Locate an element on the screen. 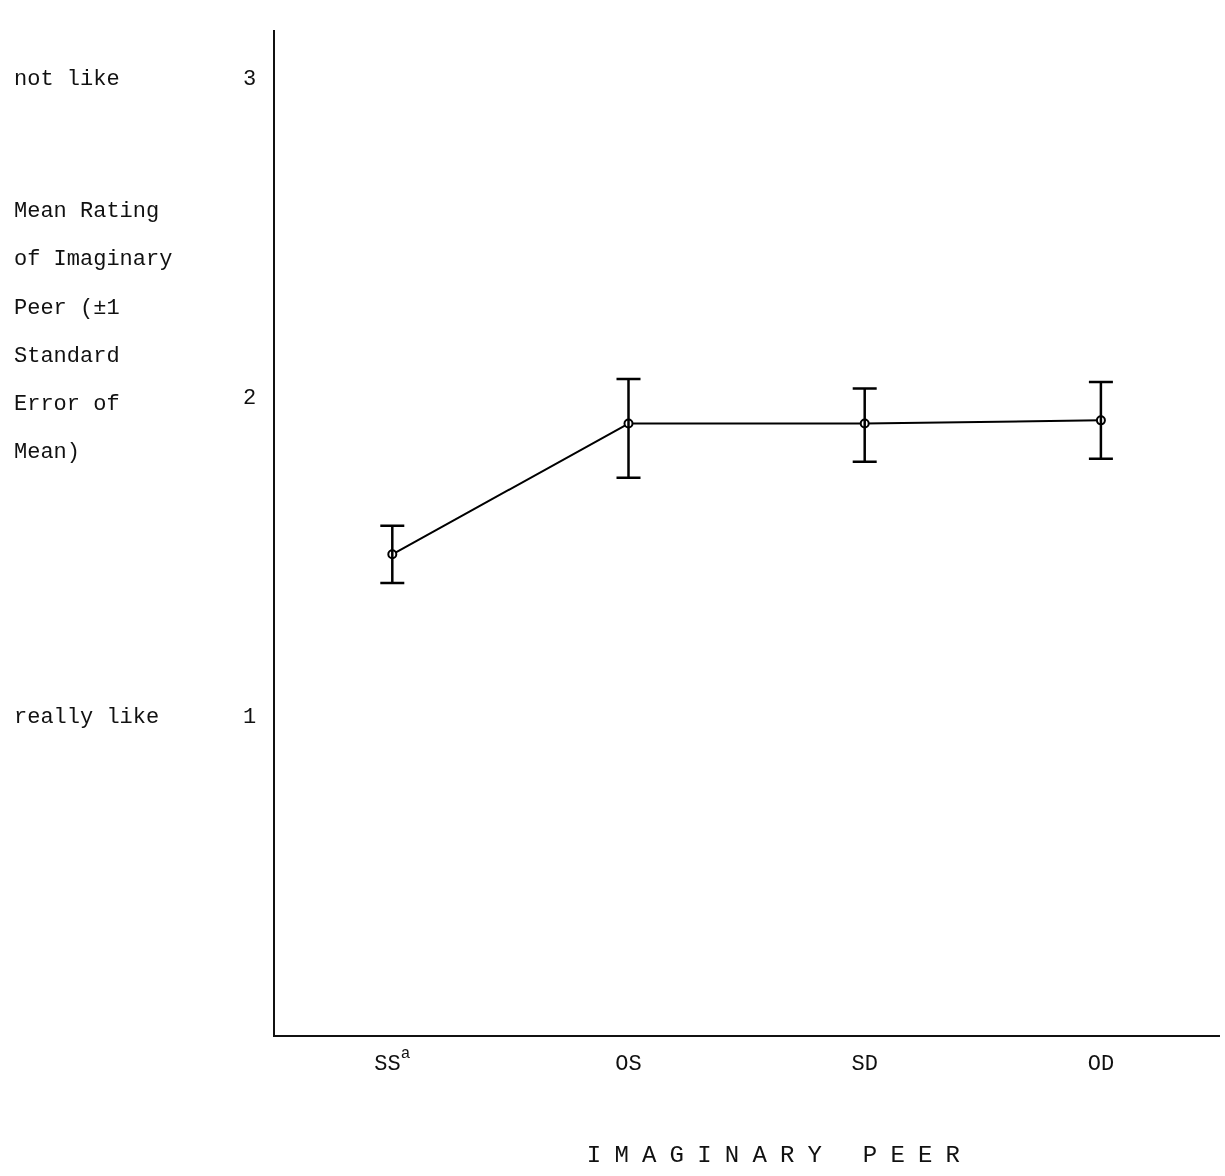  y-tick-label: 3 is located at coordinates (250, 79).